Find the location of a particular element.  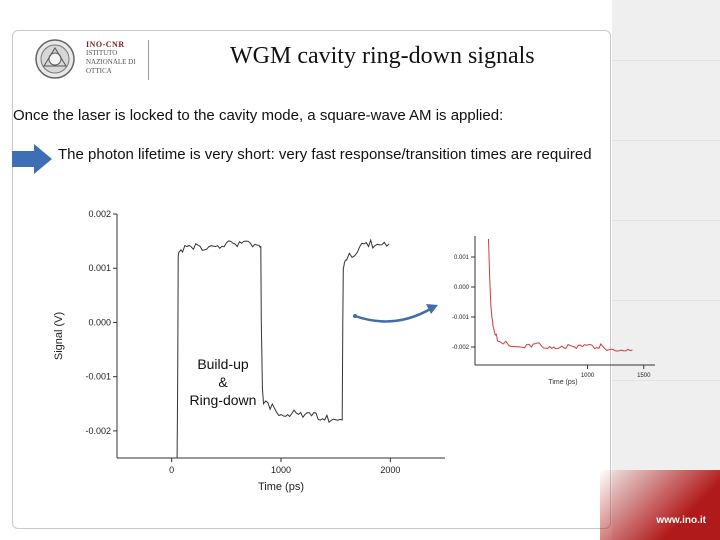

inset-chart: 1000 1500 0.001 0.000 -0.001 -0.002 Time (ps) is located at coordinates (553, 311).